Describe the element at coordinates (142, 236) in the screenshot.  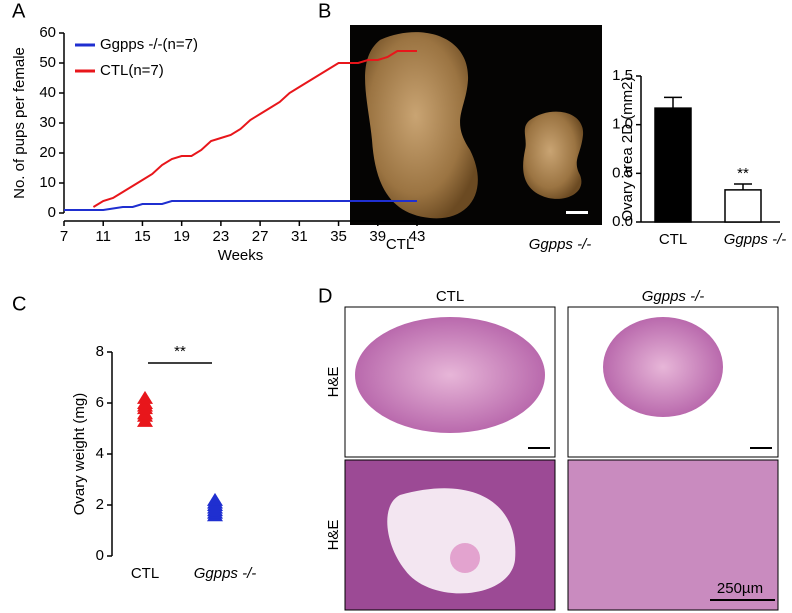
I see `x-tick-label: 15` at that location.